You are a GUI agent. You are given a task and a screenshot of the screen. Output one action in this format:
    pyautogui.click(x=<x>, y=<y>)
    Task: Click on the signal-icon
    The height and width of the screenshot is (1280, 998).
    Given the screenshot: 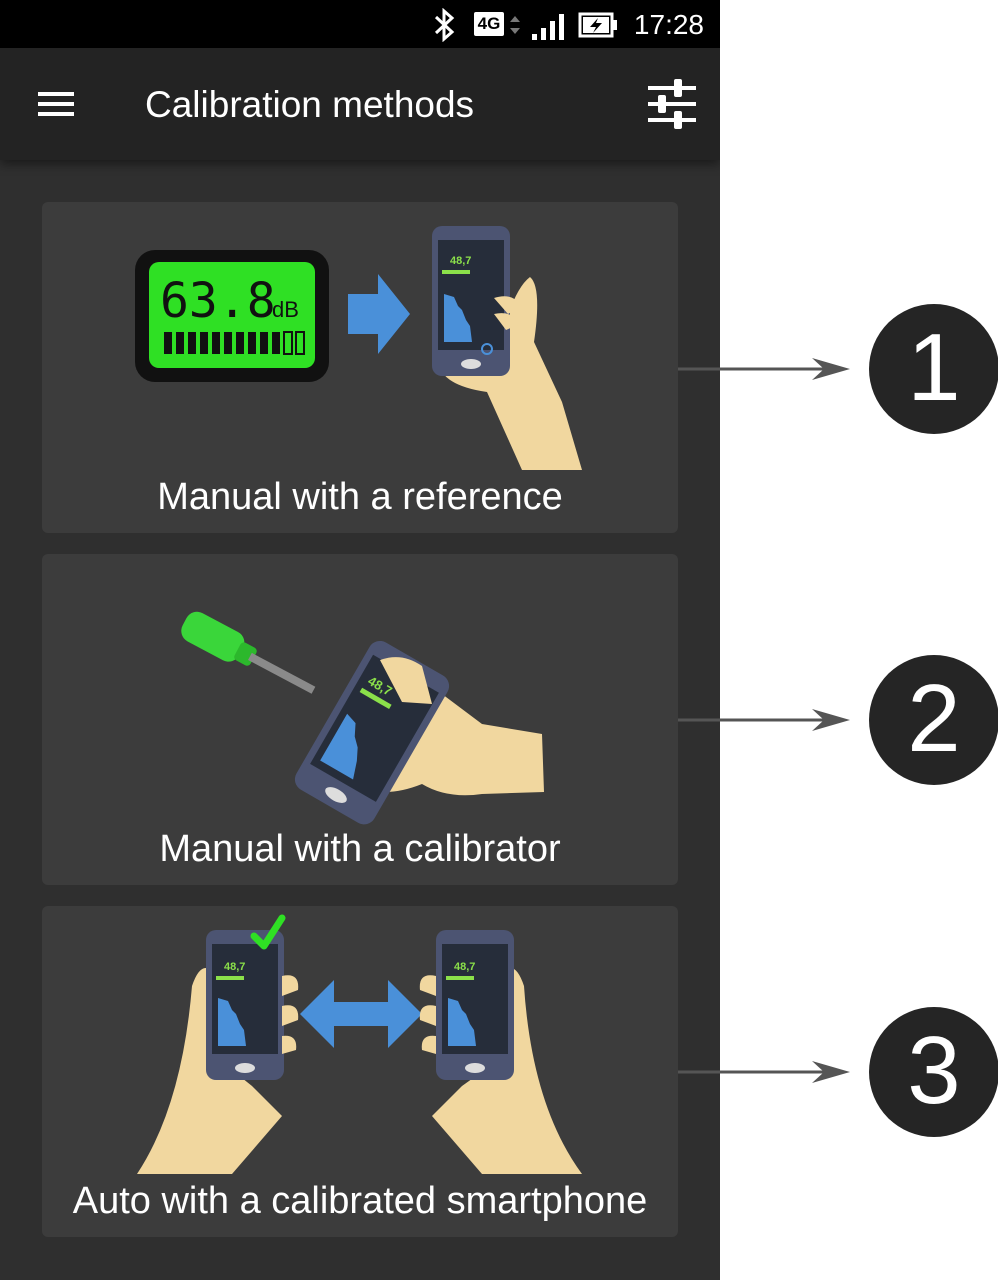 What is the action you would take?
    pyautogui.click(x=548, y=27)
    